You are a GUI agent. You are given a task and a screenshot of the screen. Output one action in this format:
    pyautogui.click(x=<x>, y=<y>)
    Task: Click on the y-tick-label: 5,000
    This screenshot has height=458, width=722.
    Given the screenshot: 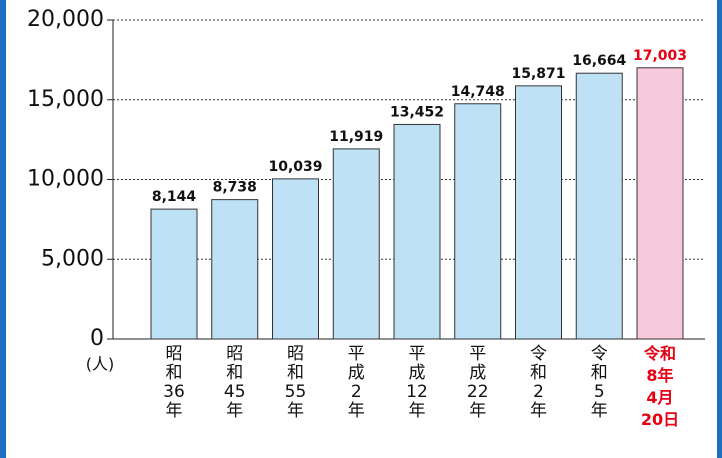 What is the action you would take?
    pyautogui.click(x=72, y=258)
    